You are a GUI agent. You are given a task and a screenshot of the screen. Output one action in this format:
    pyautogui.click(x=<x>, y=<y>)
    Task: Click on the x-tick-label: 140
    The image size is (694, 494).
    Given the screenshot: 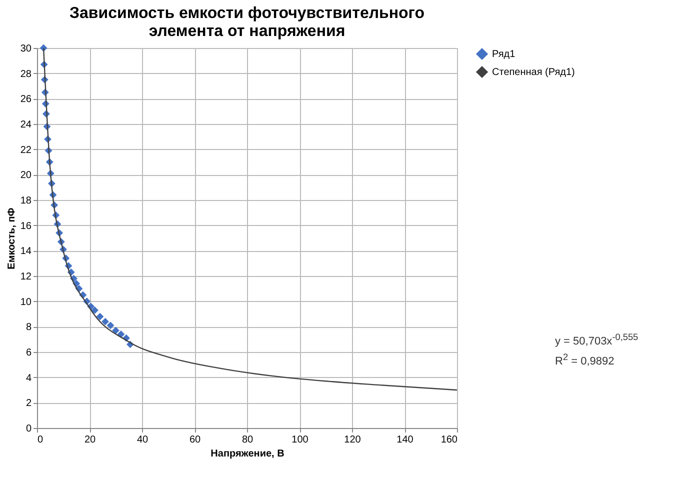 What is the action you would take?
    pyautogui.click(x=405, y=440)
    